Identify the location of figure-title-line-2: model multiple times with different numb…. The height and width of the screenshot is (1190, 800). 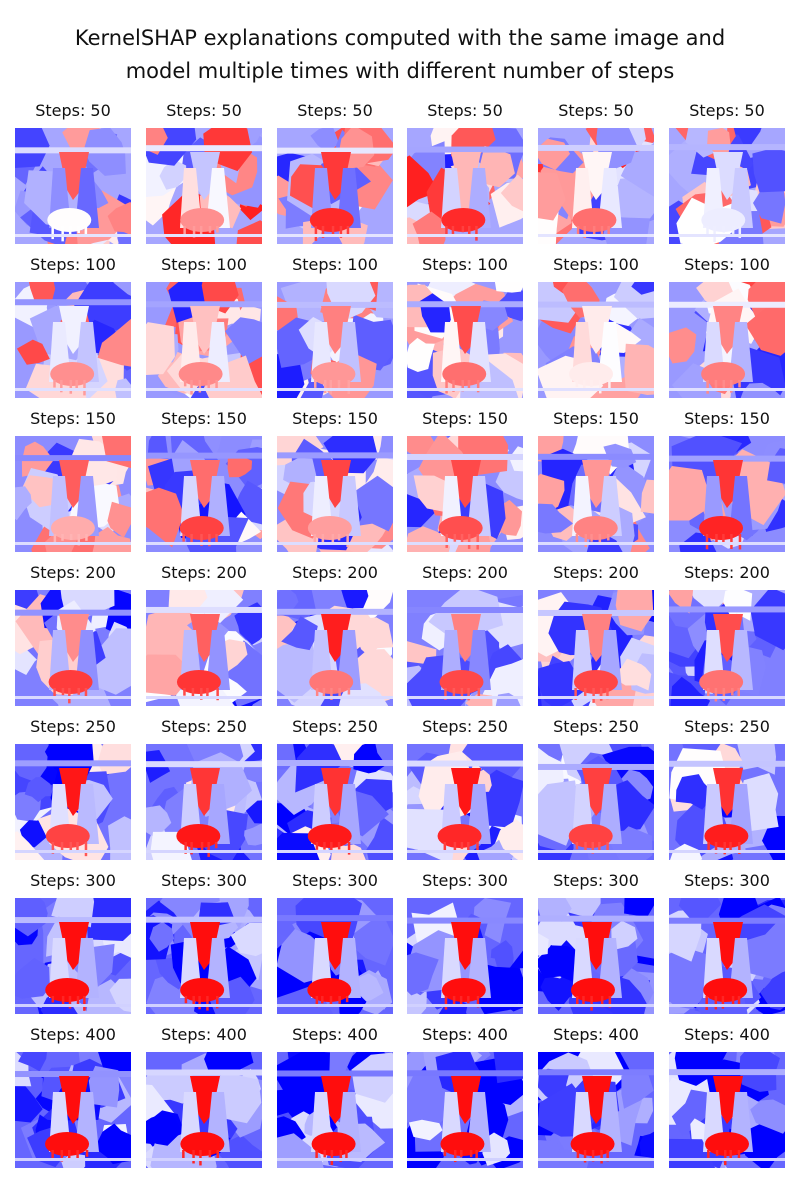
(400, 71).